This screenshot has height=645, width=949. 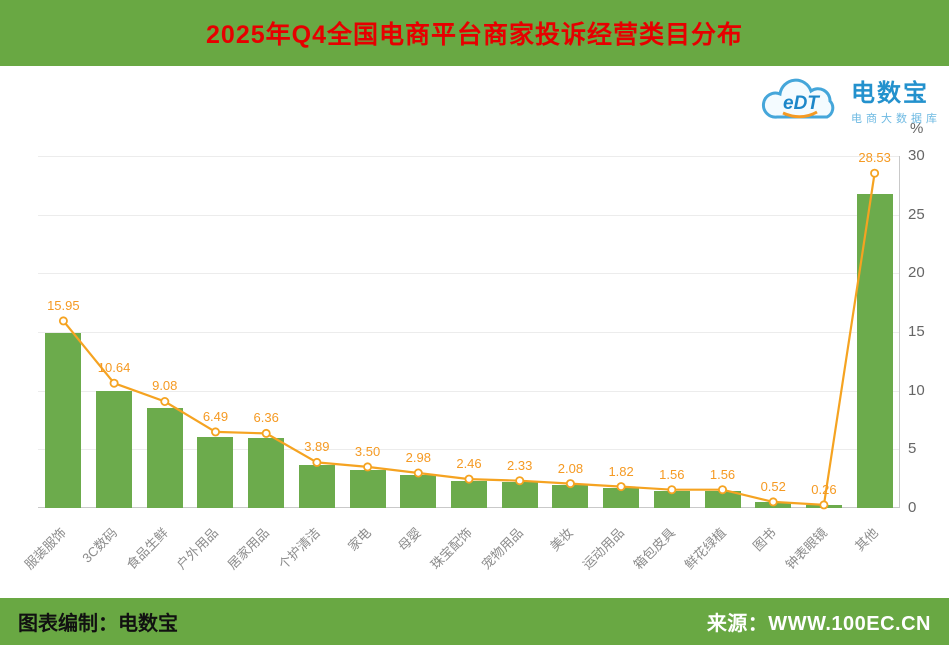 I want to click on chart-header-bar: 2025年Q4全国电商平台商家投诉经营类目分布, so click(x=474, y=33).